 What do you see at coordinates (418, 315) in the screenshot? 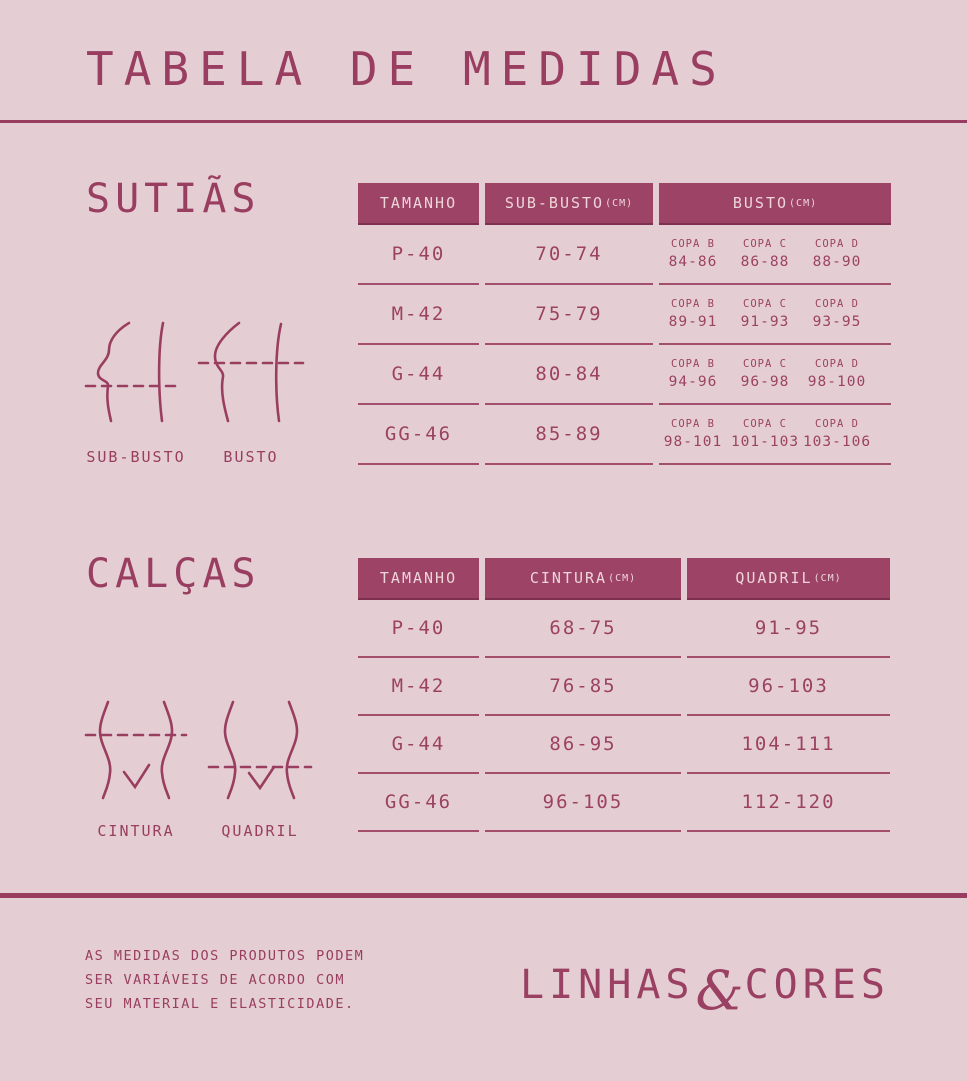
I see `bras-size-cell: M-42` at bounding box center [418, 315].